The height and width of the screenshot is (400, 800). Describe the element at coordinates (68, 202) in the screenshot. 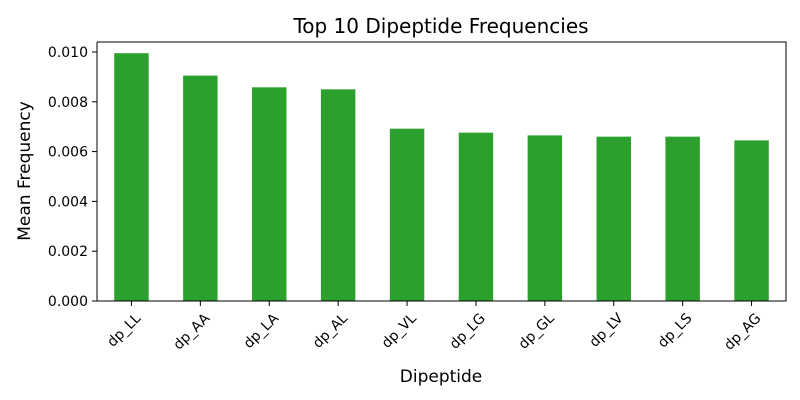

I see `y-tick-label: 0.004` at that location.